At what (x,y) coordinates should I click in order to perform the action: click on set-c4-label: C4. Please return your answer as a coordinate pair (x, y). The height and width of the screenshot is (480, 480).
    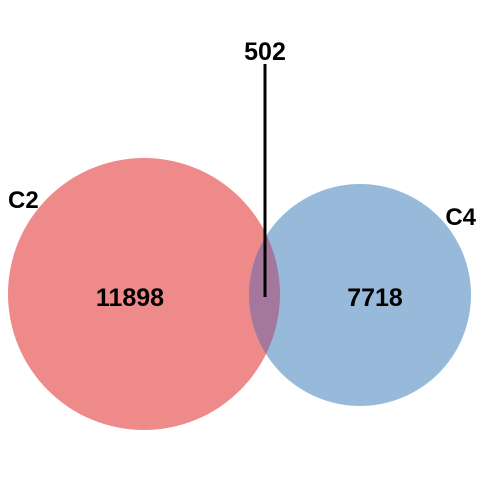
    Looking at the image, I should click on (460, 217).